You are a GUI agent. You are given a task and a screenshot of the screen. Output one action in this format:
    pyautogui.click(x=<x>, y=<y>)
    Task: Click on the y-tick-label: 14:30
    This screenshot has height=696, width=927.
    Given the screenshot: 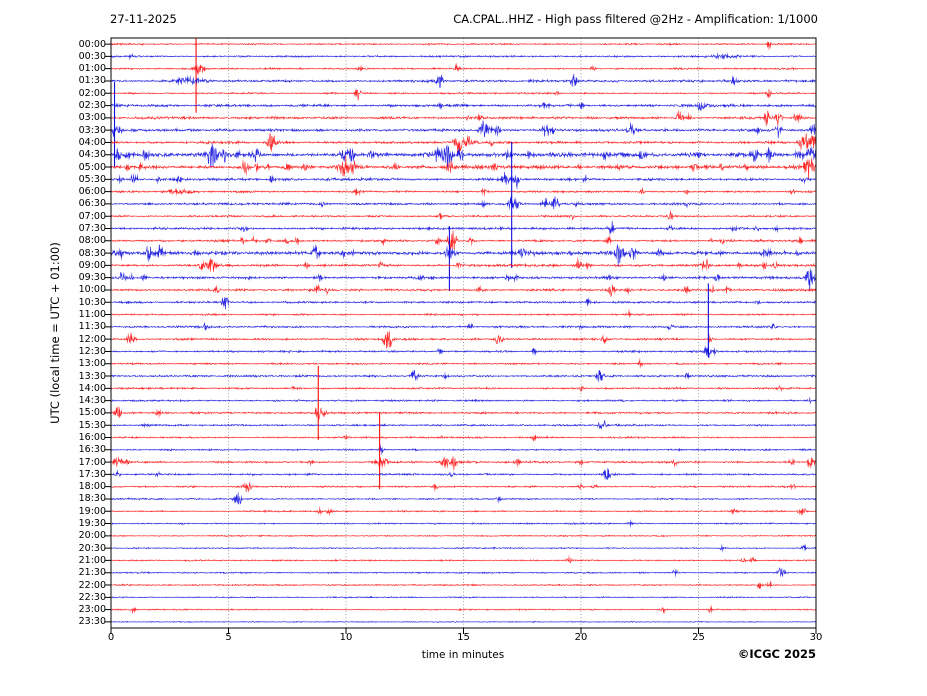 What is the action you would take?
    pyautogui.click(x=92, y=401)
    